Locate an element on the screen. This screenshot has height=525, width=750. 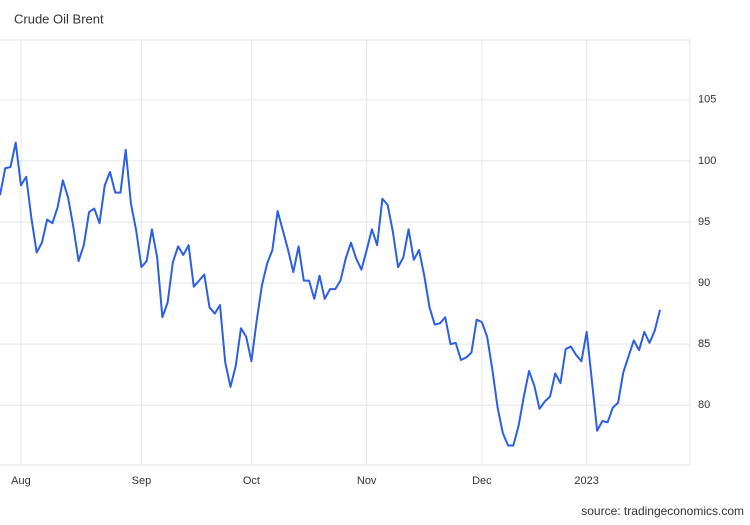
x-tick-label: Nov is located at coordinates (367, 481).